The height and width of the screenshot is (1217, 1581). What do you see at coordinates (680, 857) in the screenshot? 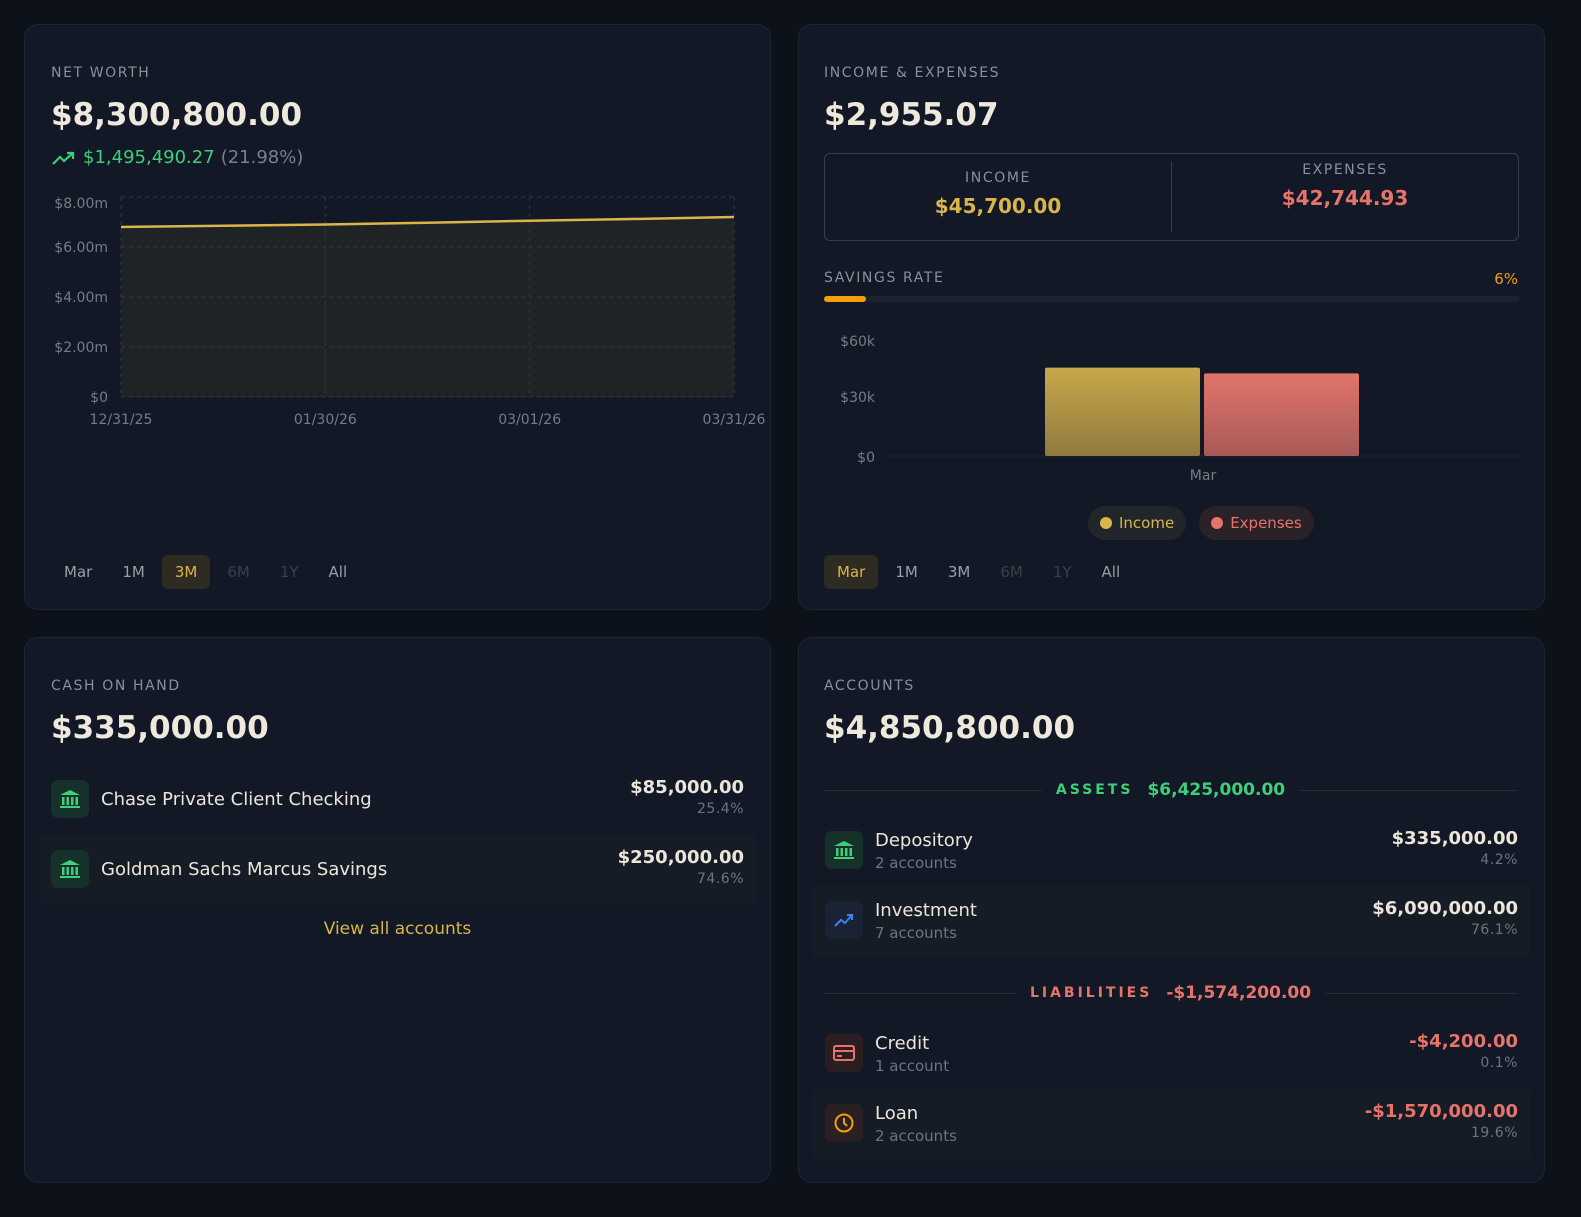
I see `account-amount: $250,000.00` at bounding box center [680, 857].